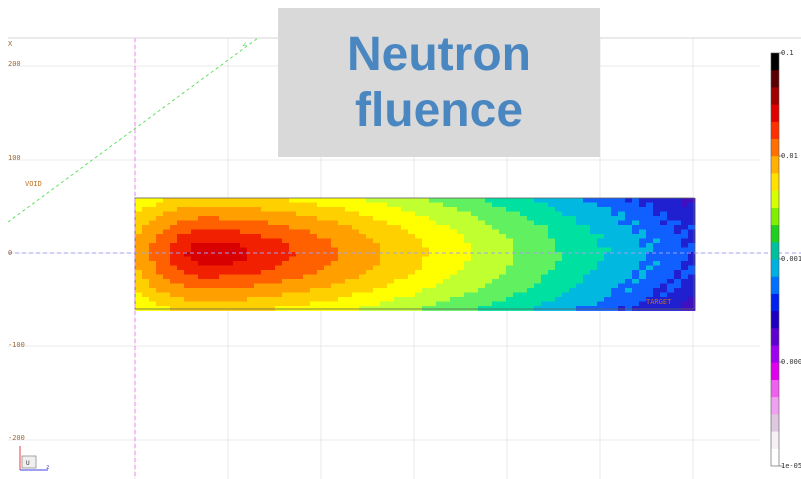  What do you see at coordinates (787, 53) in the screenshot?
I see `colorbar-label-0: 0.1` at bounding box center [787, 53].